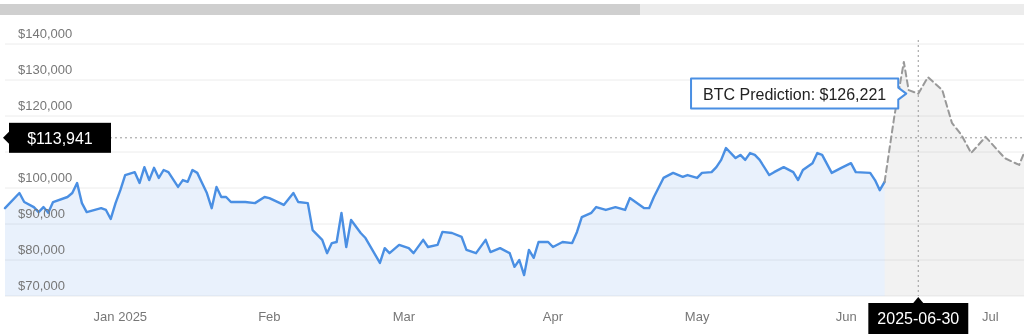 Image resolution: width=1024 pixels, height=334 pixels. Describe the element at coordinates (553, 316) in the screenshot. I see `x-tick-label: Apr` at that location.